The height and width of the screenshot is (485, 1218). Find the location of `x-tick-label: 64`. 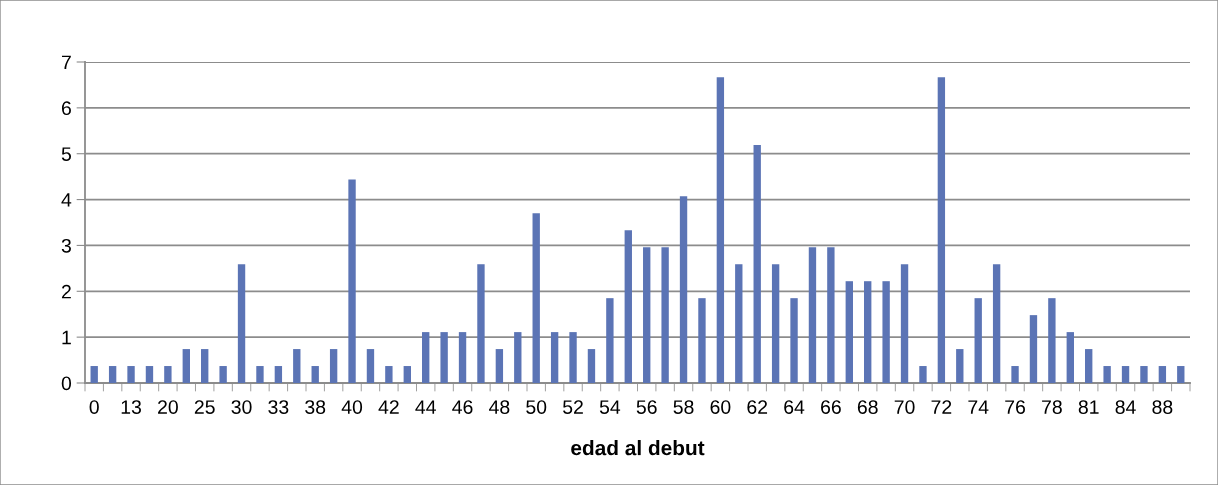

x-tick-label: 64 is located at coordinates (794, 407).